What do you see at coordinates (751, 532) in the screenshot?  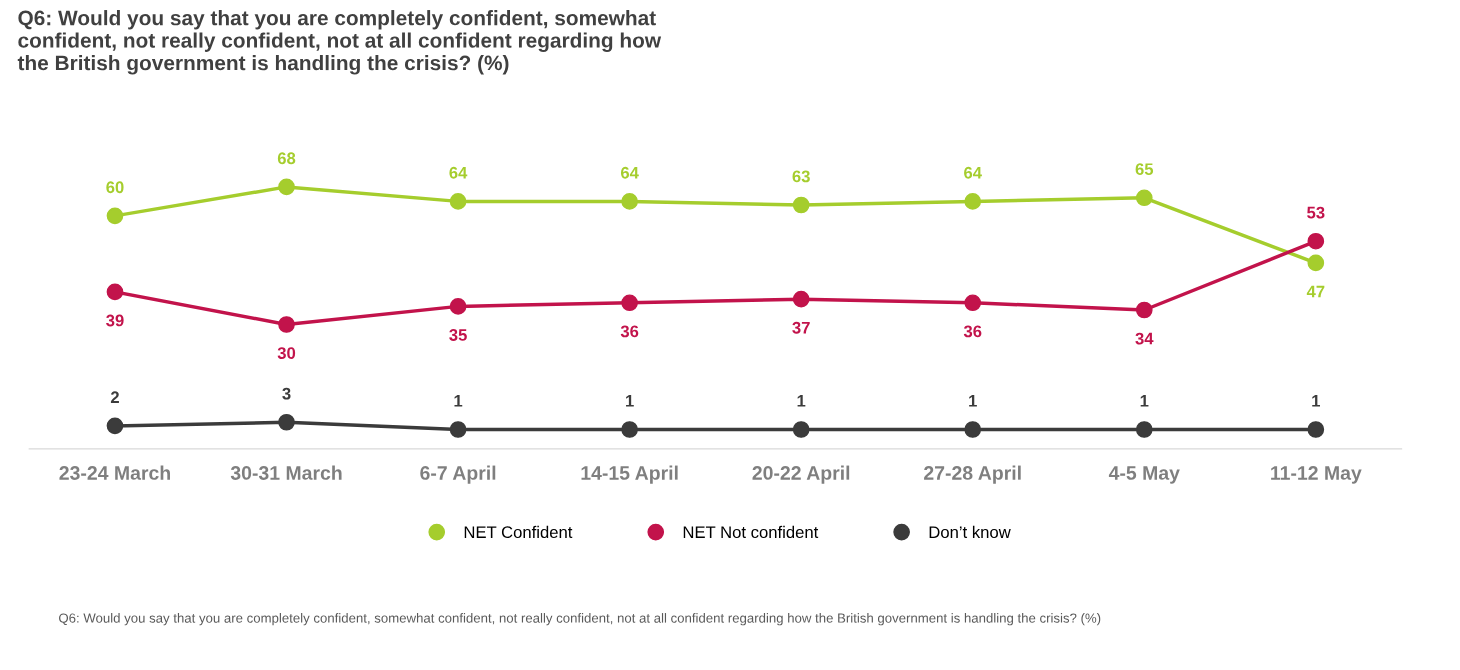 I see `legend-label: NET Not confident` at bounding box center [751, 532].